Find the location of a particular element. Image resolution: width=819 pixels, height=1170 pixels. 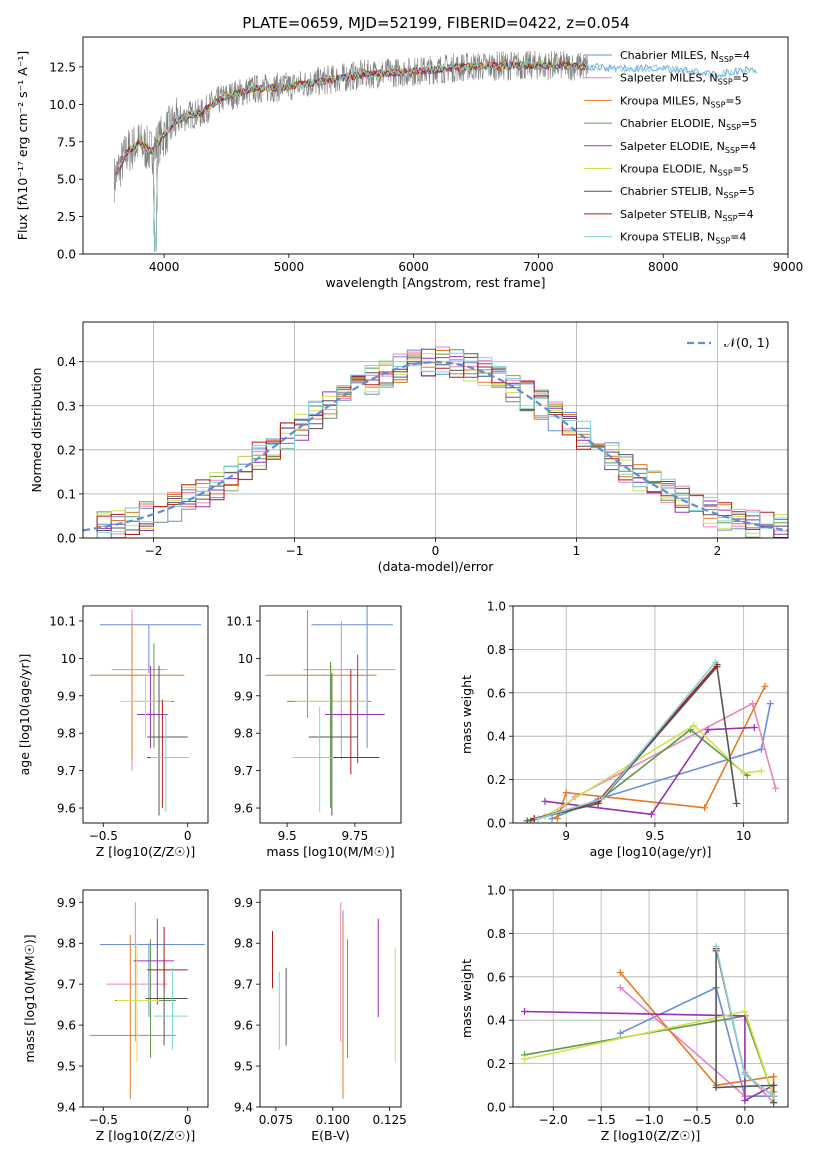

age-vs-Z-xlabel: Z [log10(Z/Z☉)] is located at coordinates (146, 851).